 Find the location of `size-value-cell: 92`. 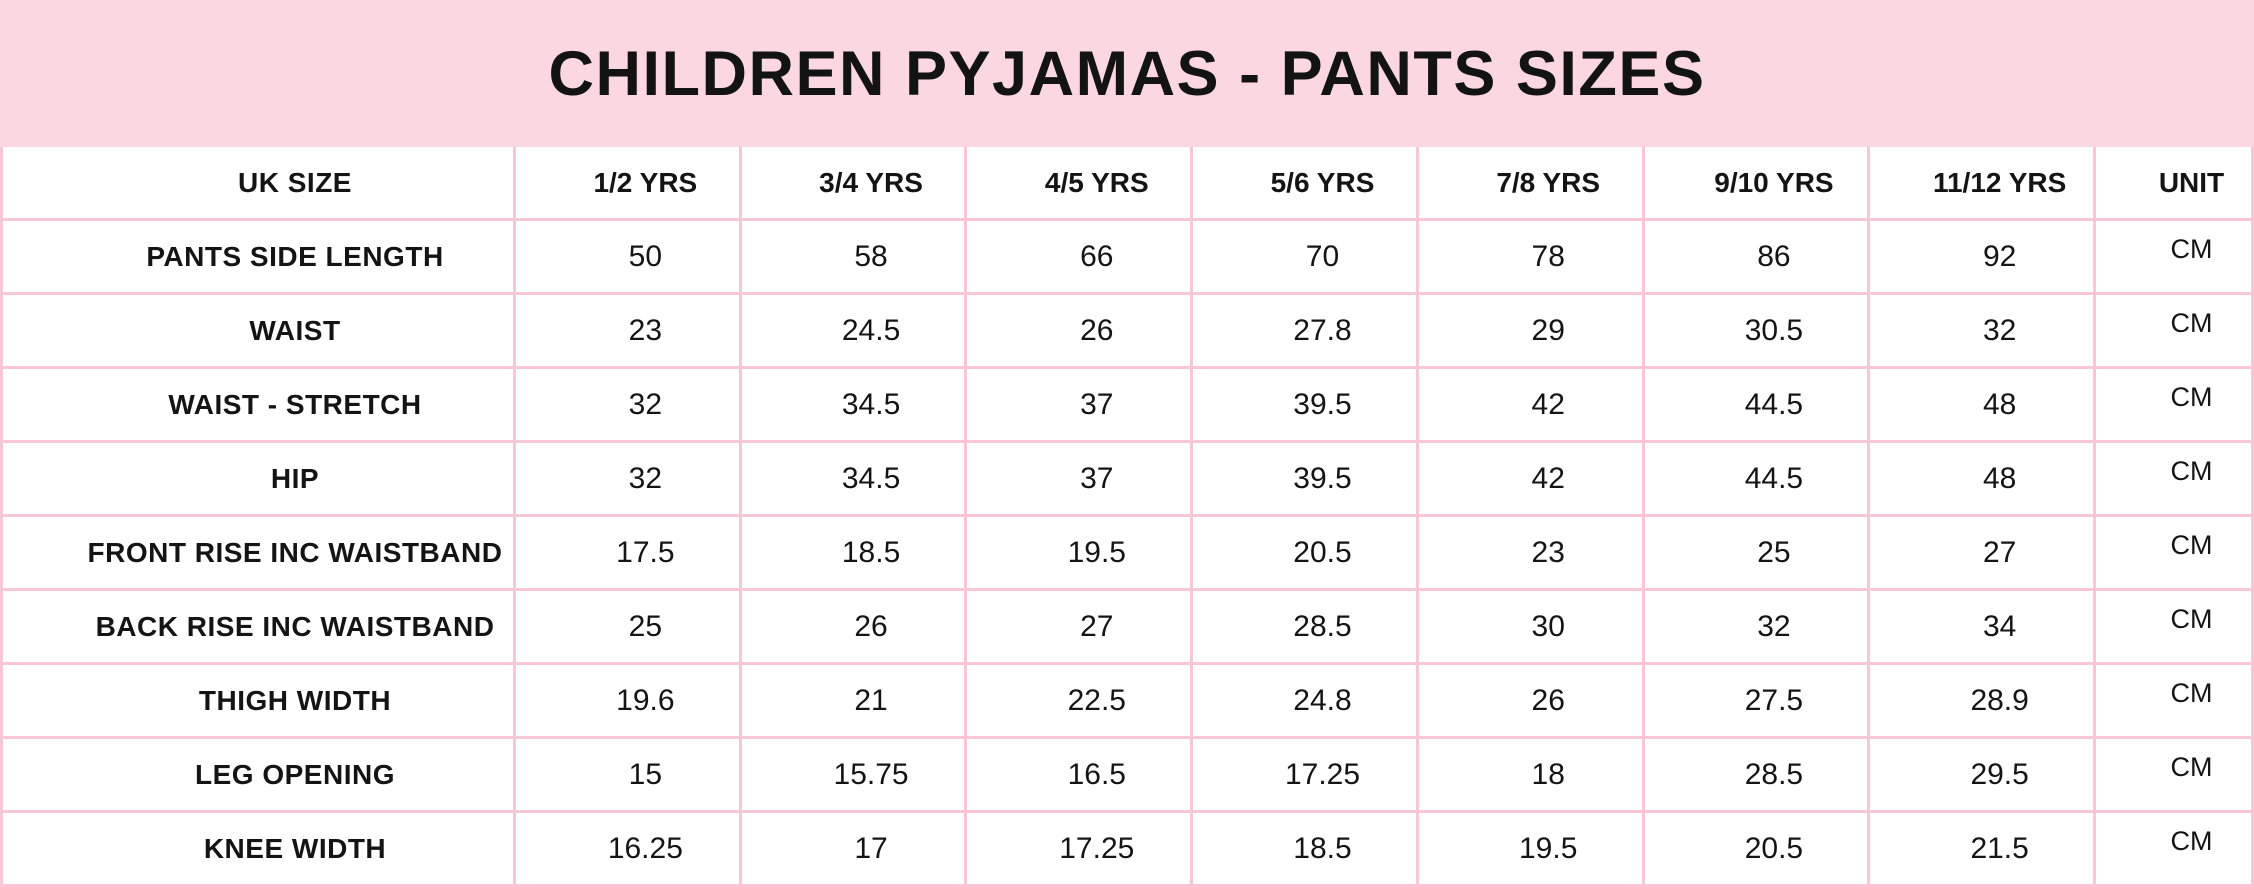

size-value-cell: 92 is located at coordinates (1981, 256).